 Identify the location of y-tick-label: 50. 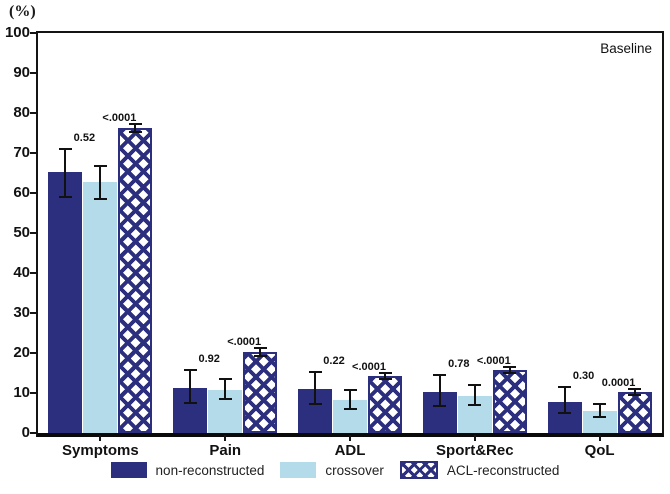
(21, 232).